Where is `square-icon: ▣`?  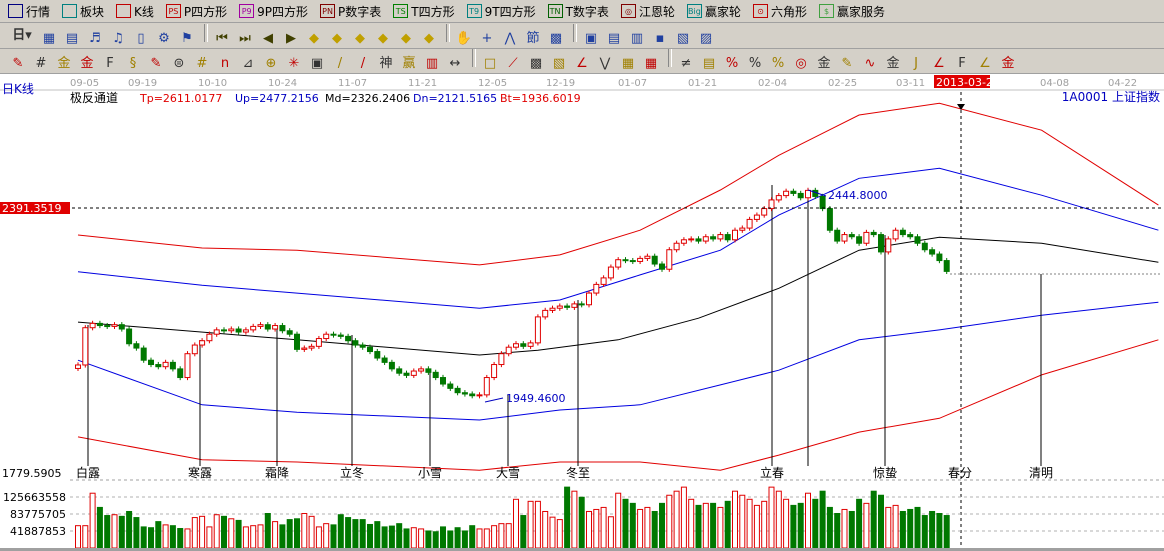 square-icon: ▣ is located at coordinates (317, 63).